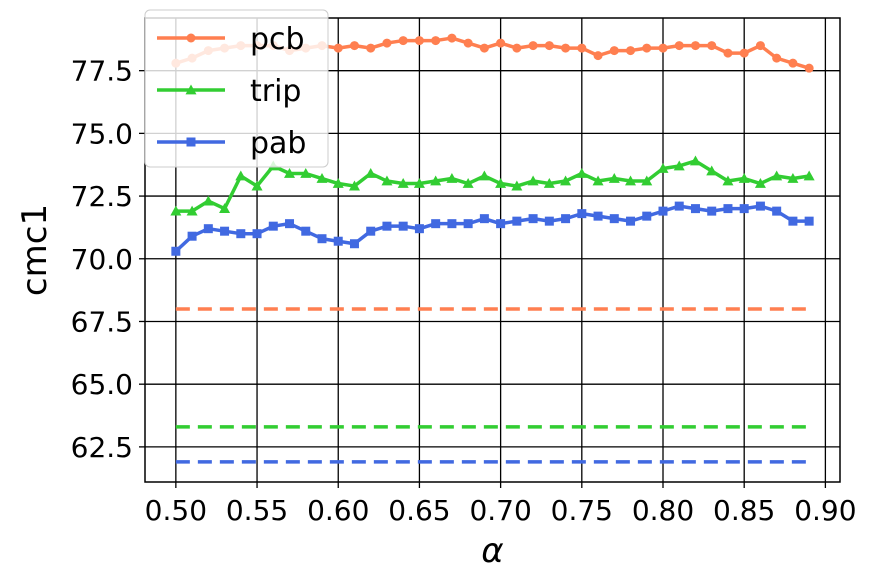 The width and height of the screenshot is (875, 580). What do you see at coordinates (176, 510) in the screenshot?
I see `x-tick-label: 0.50` at bounding box center [176, 510].